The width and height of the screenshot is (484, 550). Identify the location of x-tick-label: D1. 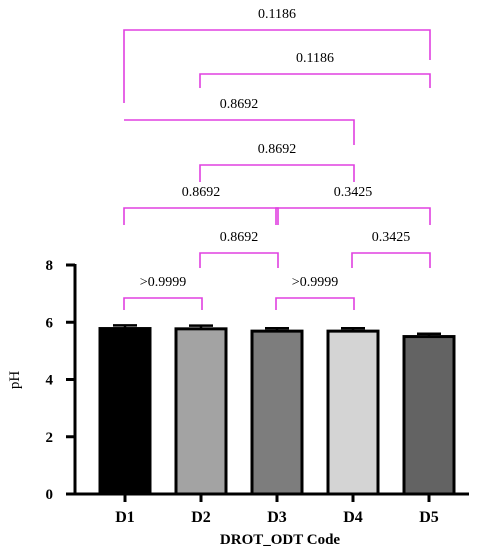
(125, 517).